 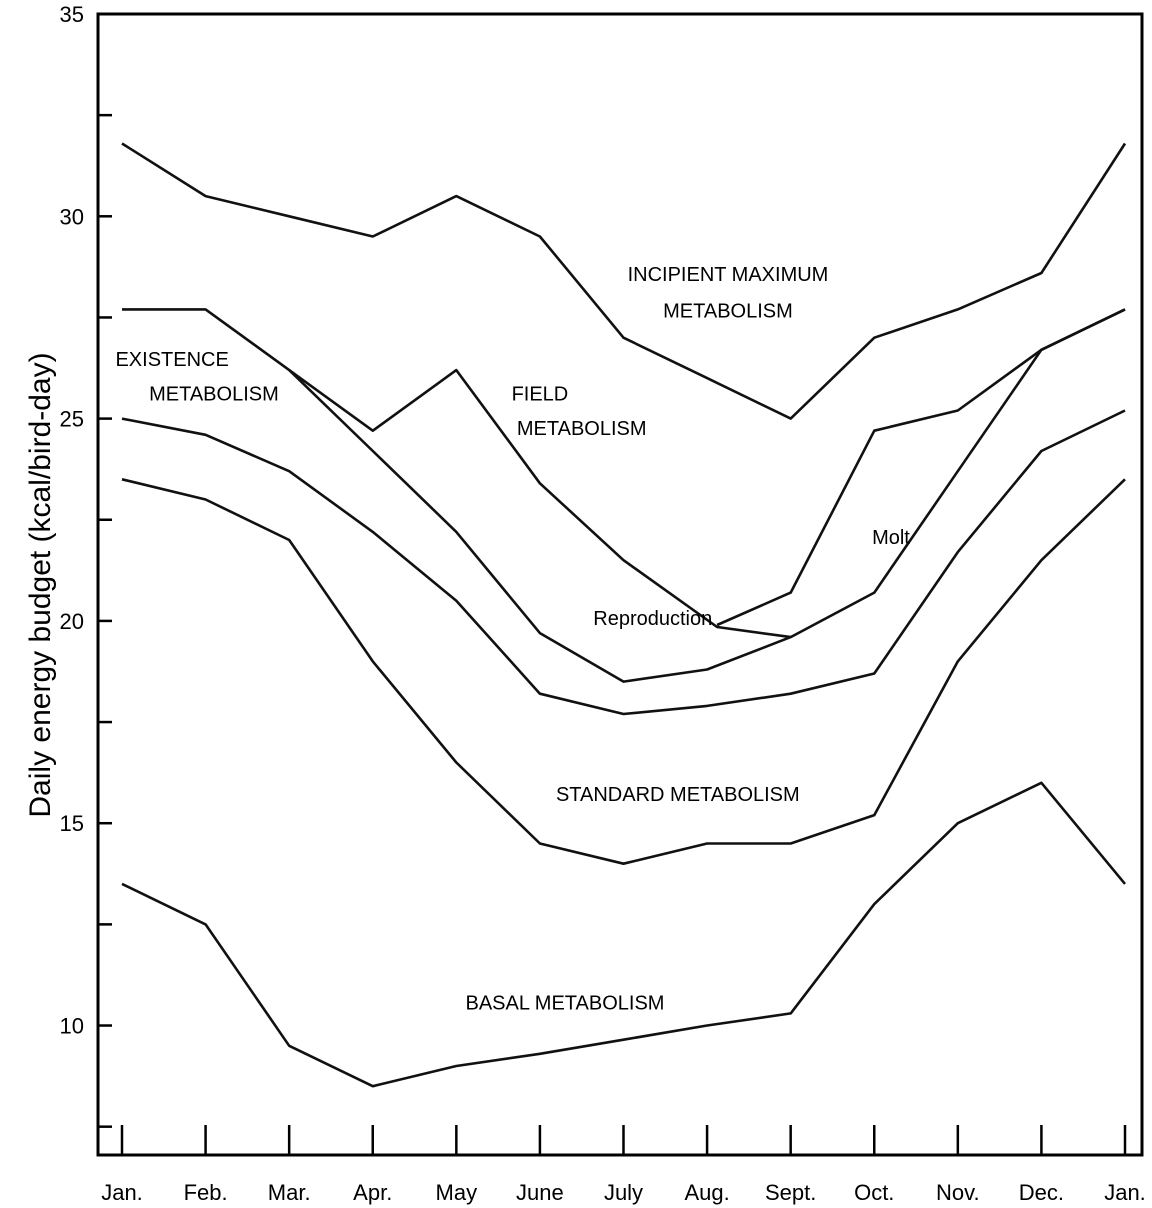 I want to click on annotation-reproduction: Reproduction, so click(x=652, y=619).